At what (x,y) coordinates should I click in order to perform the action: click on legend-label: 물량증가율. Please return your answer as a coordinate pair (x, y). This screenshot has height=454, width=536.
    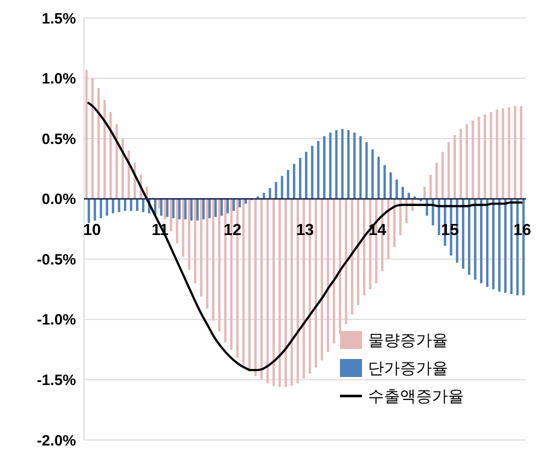
    Looking at the image, I should click on (408, 341).